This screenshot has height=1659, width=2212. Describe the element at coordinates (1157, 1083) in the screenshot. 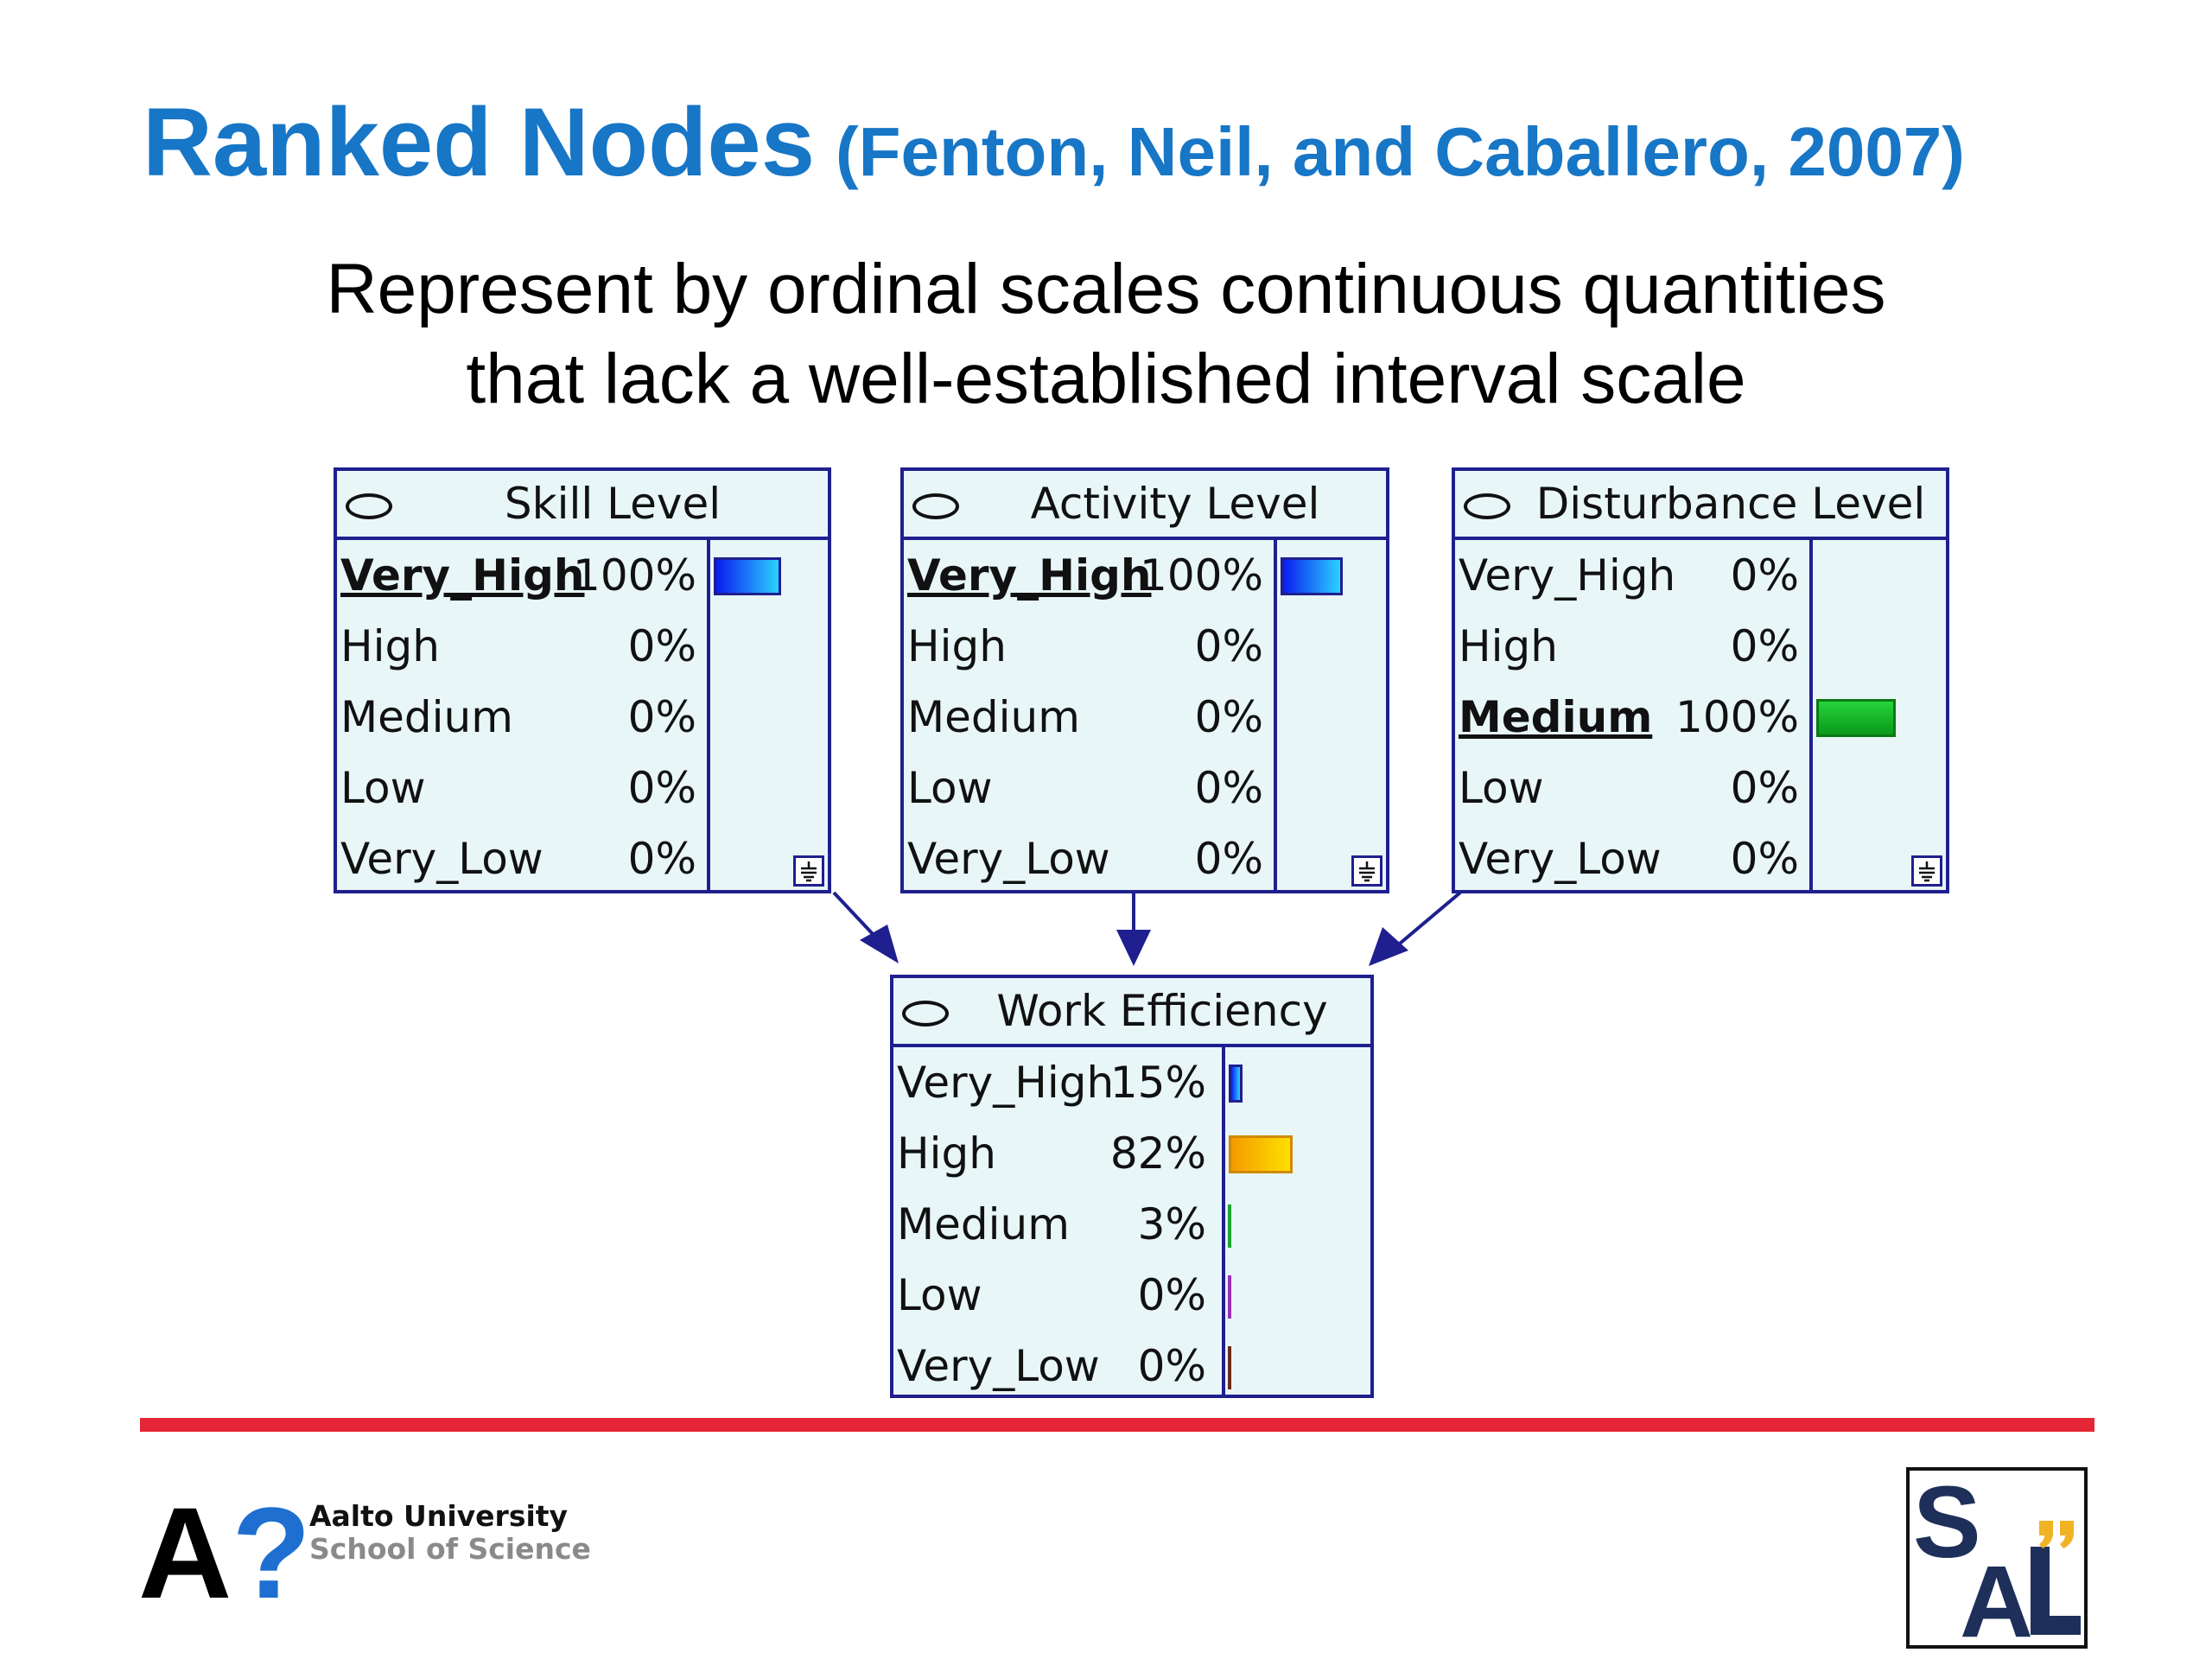

I see `state-percent: 15%` at that location.